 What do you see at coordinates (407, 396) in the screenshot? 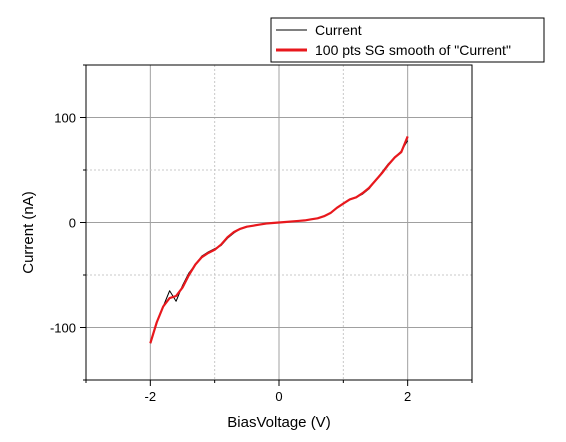
I see `x-tick-label-2: 2` at bounding box center [407, 396].